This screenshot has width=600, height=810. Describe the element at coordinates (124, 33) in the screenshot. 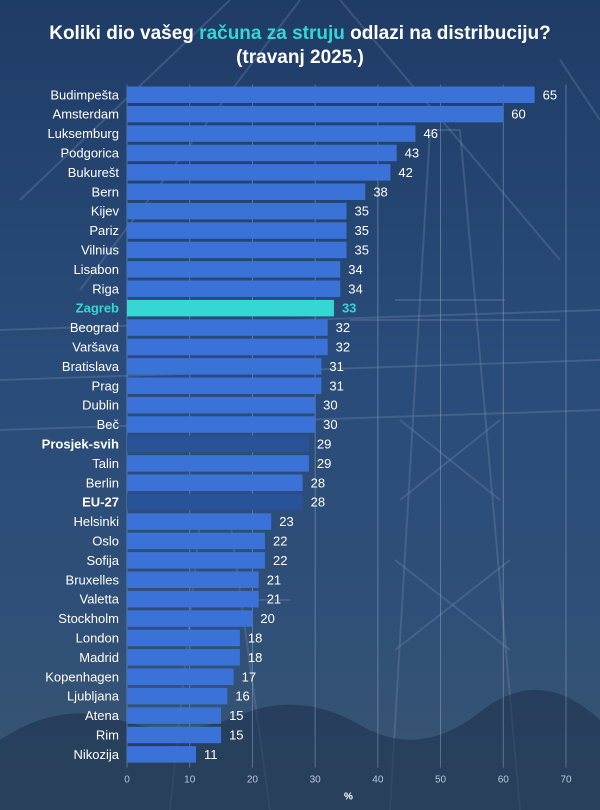

I see `title-part1: Koliki dio vašeg` at that location.